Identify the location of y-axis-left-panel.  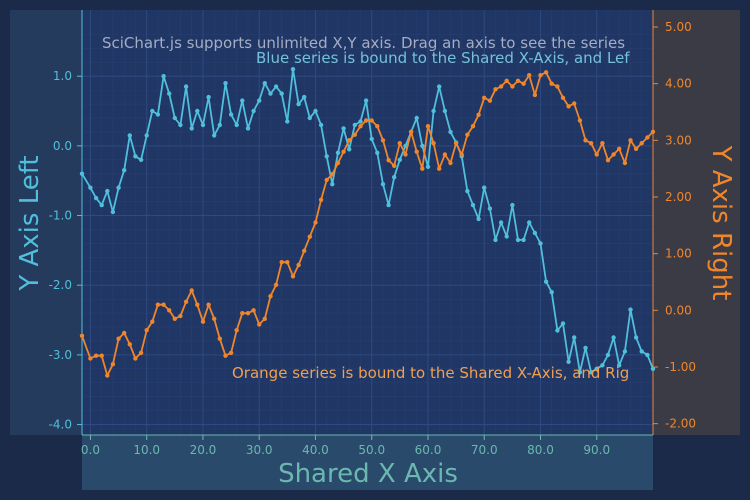
(46, 222).